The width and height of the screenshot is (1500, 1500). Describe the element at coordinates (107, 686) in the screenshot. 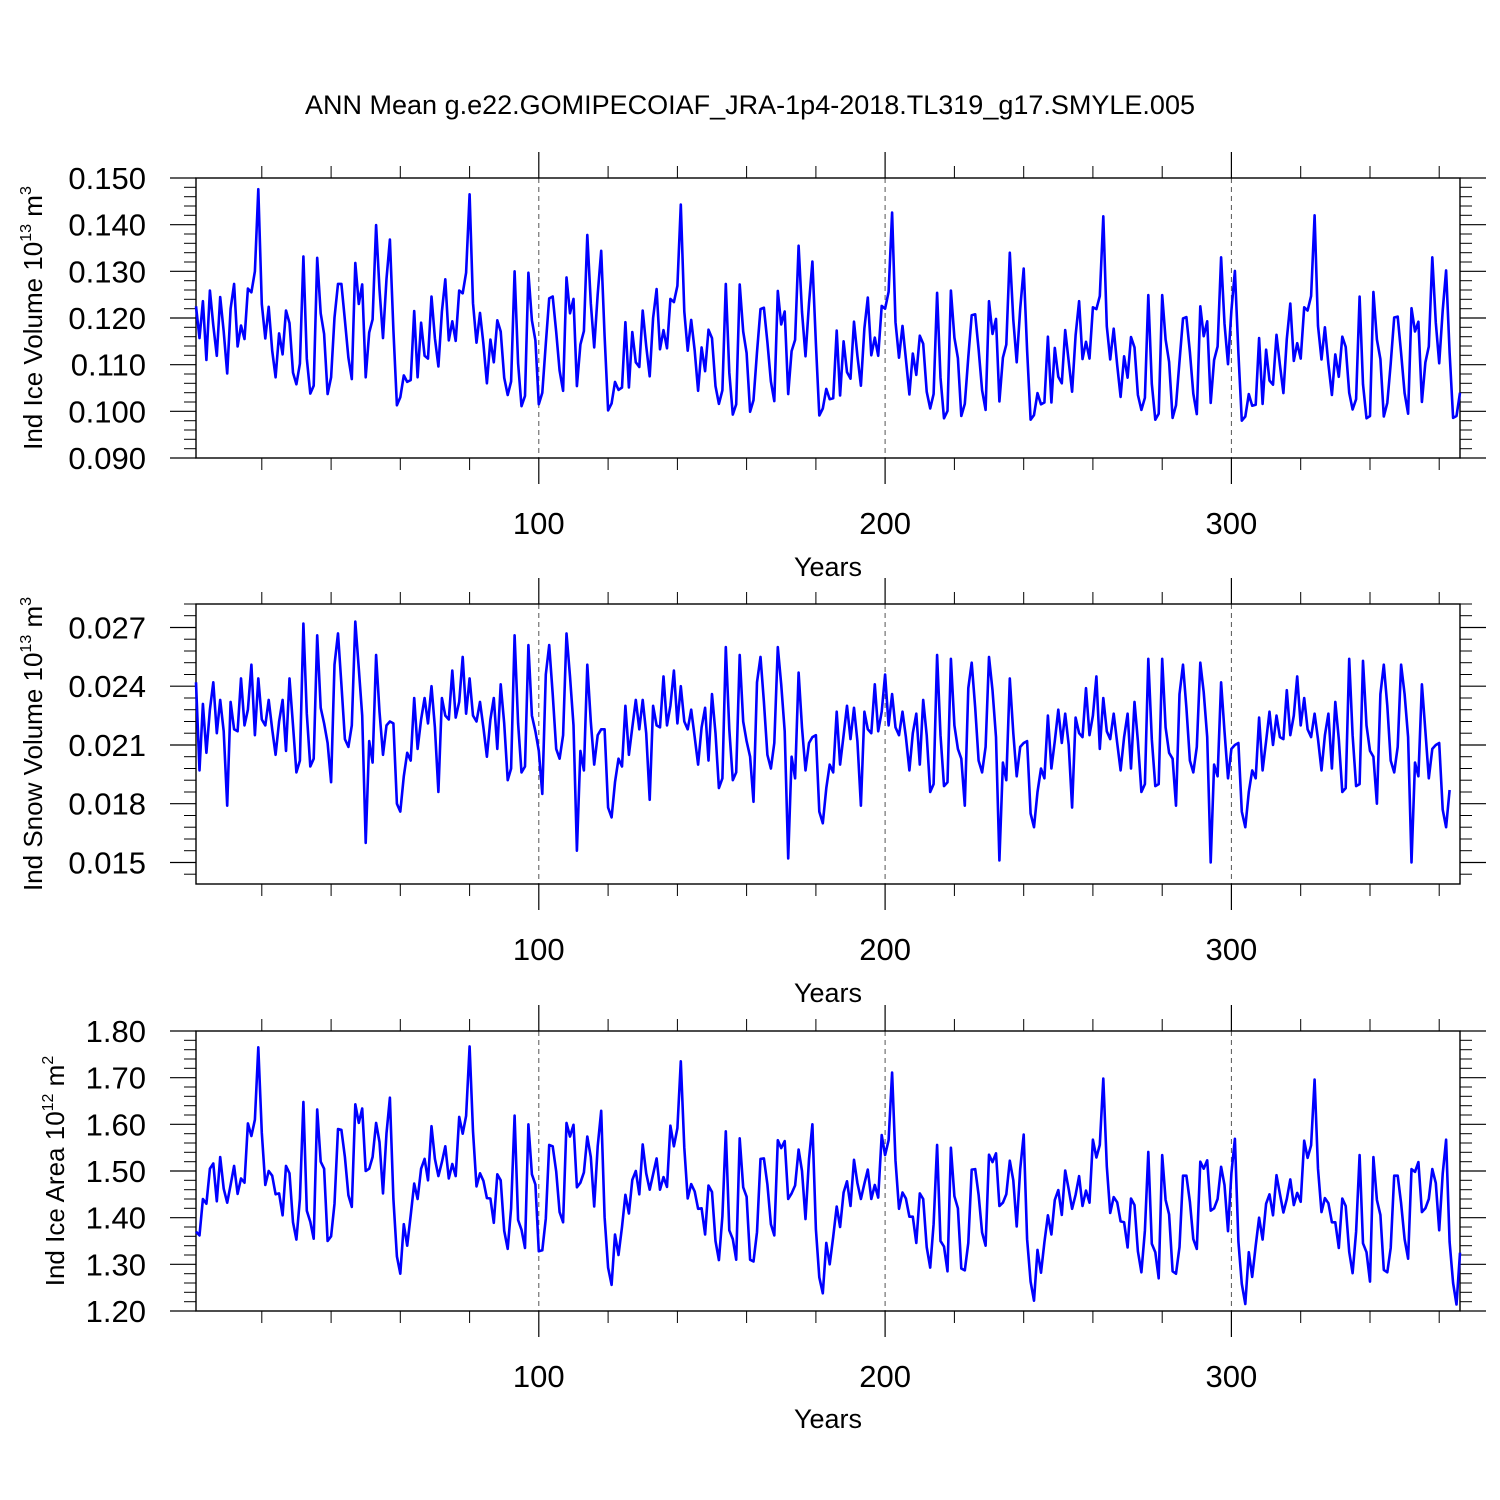

I see `y-tick-label: 0.024` at that location.